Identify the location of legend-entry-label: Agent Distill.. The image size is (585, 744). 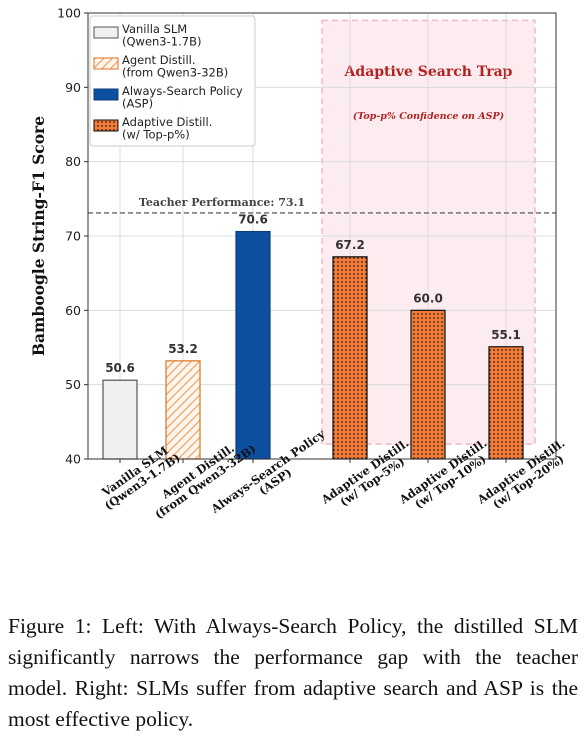
(159, 60).